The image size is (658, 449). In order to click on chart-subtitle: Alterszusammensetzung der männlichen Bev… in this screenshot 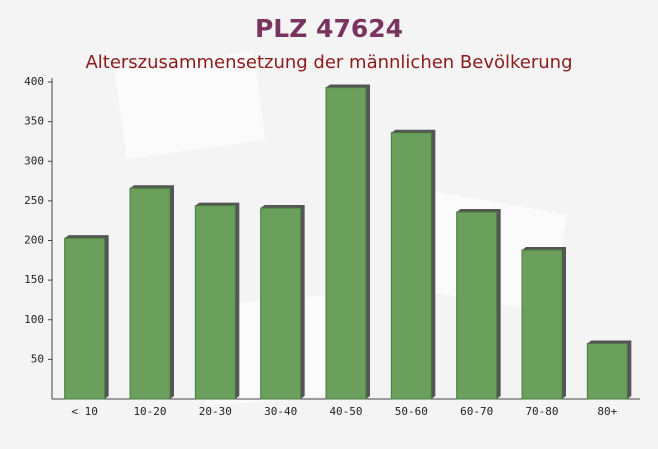, I will do `click(328, 62)`.